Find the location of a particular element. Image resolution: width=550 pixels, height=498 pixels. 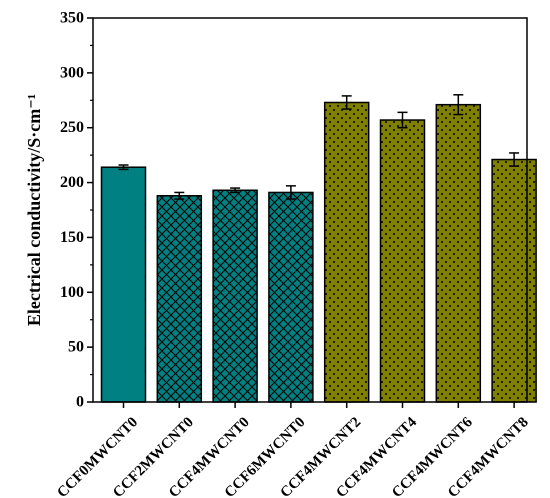

error-bar-CCF4MWCNT2 is located at coordinates (346, 102).